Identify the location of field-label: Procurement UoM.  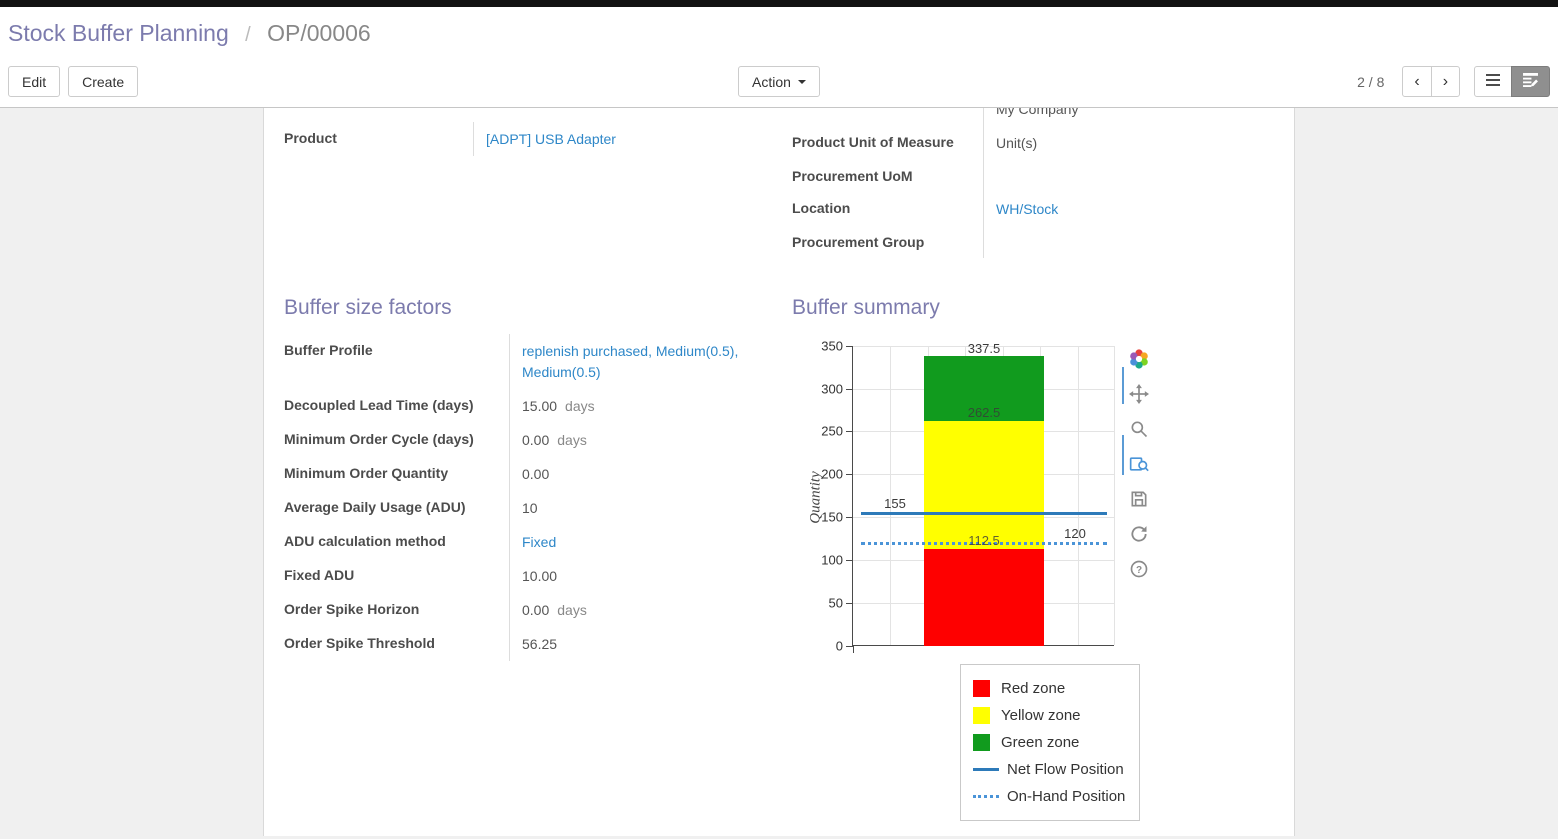
(888, 176).